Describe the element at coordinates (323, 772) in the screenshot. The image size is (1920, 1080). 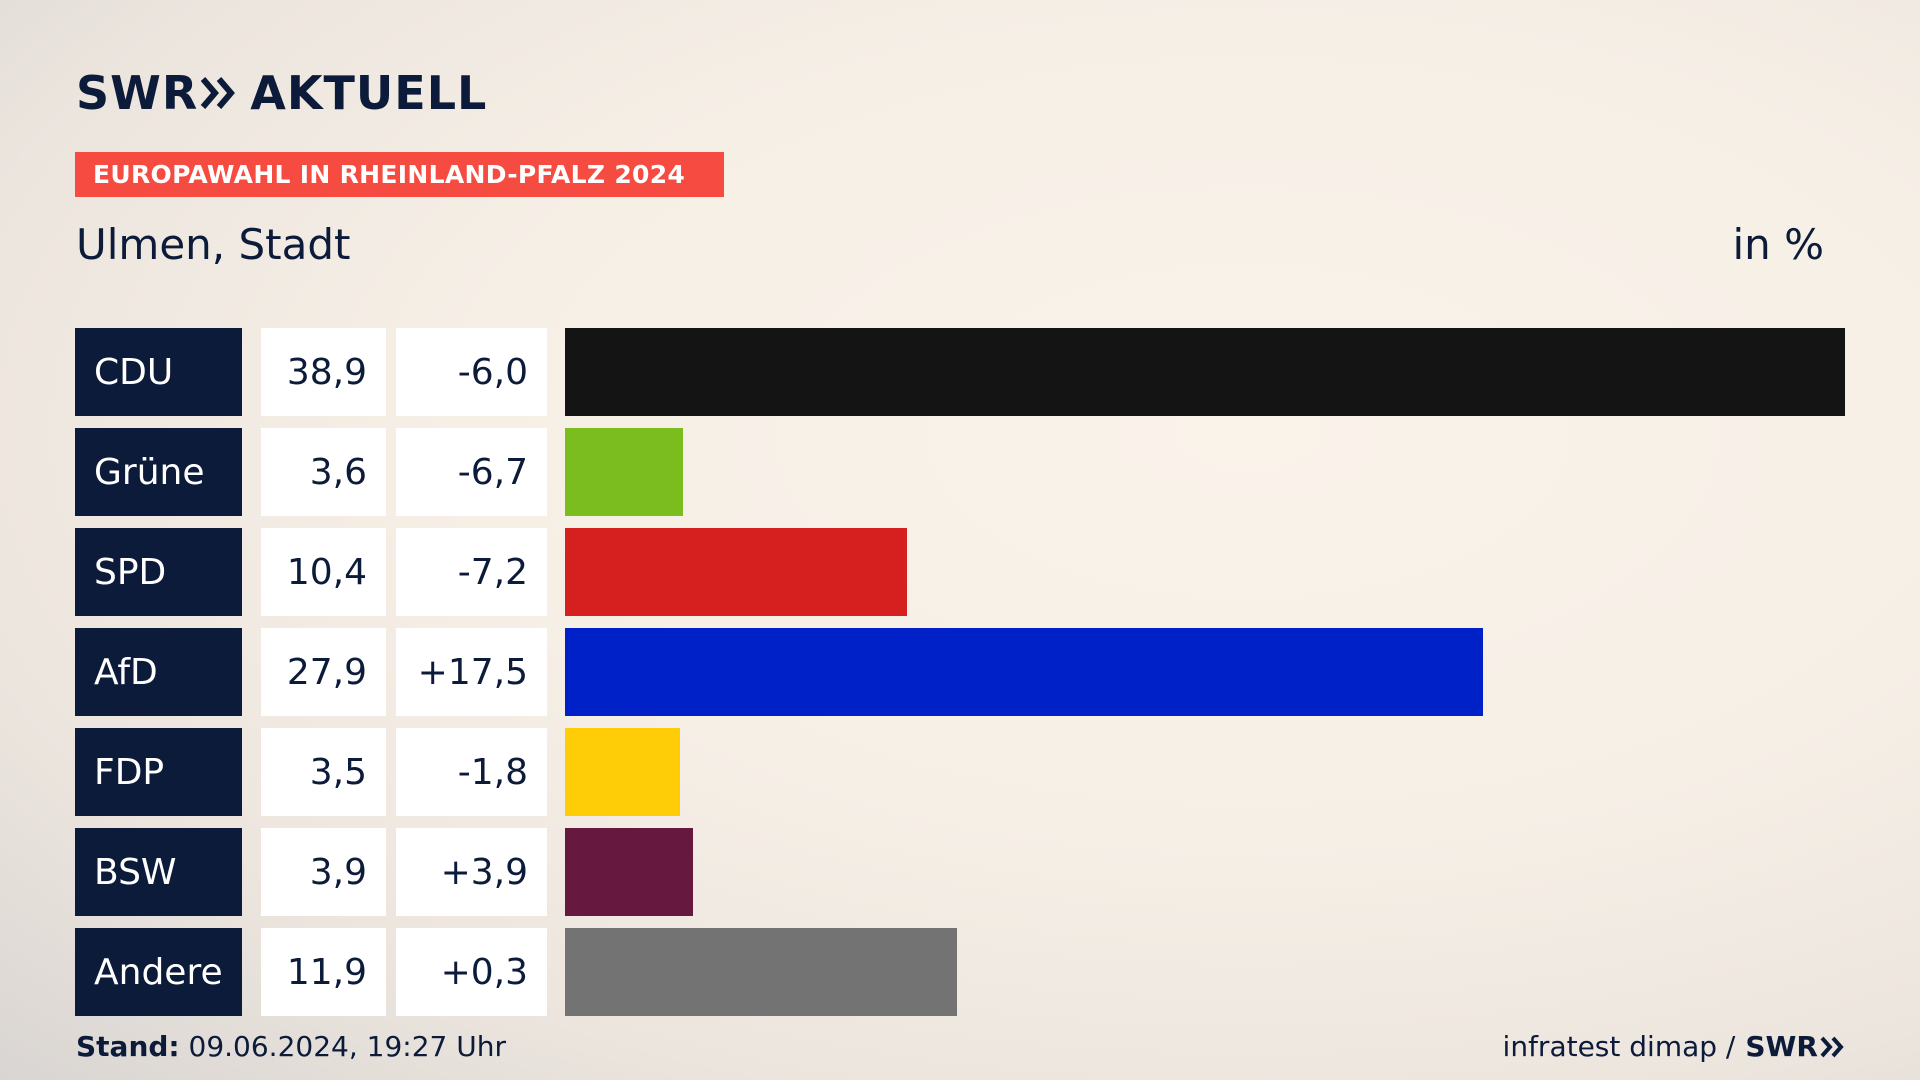
I see `percent-value: 3,5` at that location.